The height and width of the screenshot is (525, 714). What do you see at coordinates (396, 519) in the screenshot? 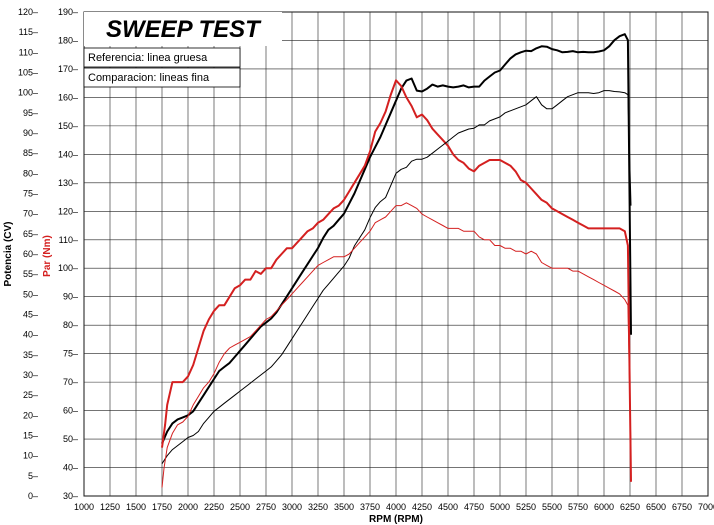
I see `x-axis-label: RPM (RPM)` at bounding box center [396, 519].